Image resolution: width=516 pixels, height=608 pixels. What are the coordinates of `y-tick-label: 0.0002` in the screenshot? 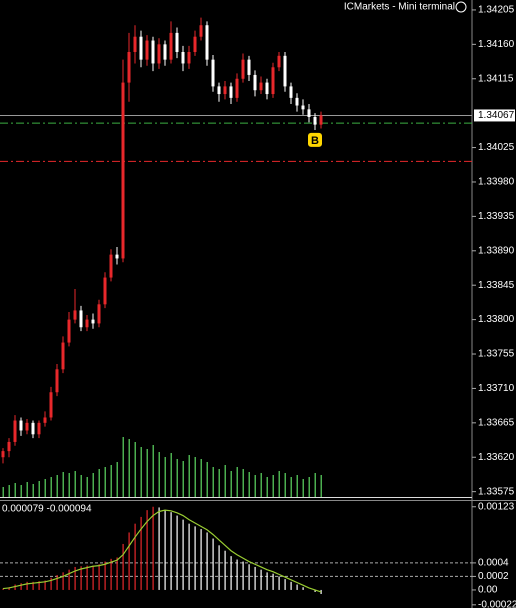 It's located at (493, 576).